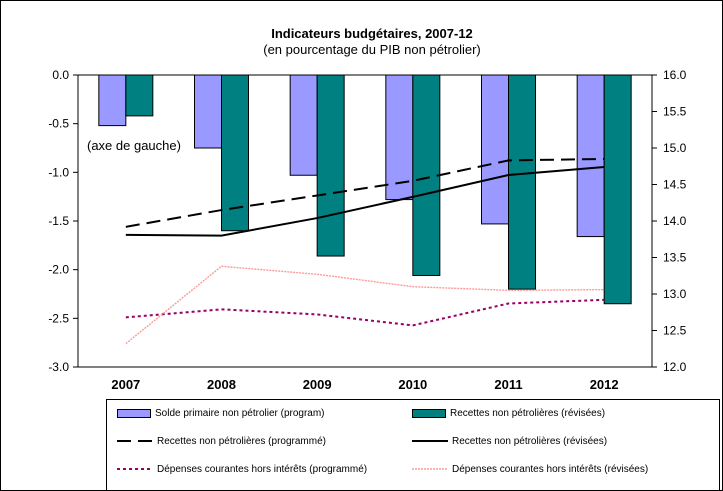 The width and height of the screenshot is (723, 491). What do you see at coordinates (675, 221) in the screenshot?
I see `y-right-tick-label: 14.0` at bounding box center [675, 221].